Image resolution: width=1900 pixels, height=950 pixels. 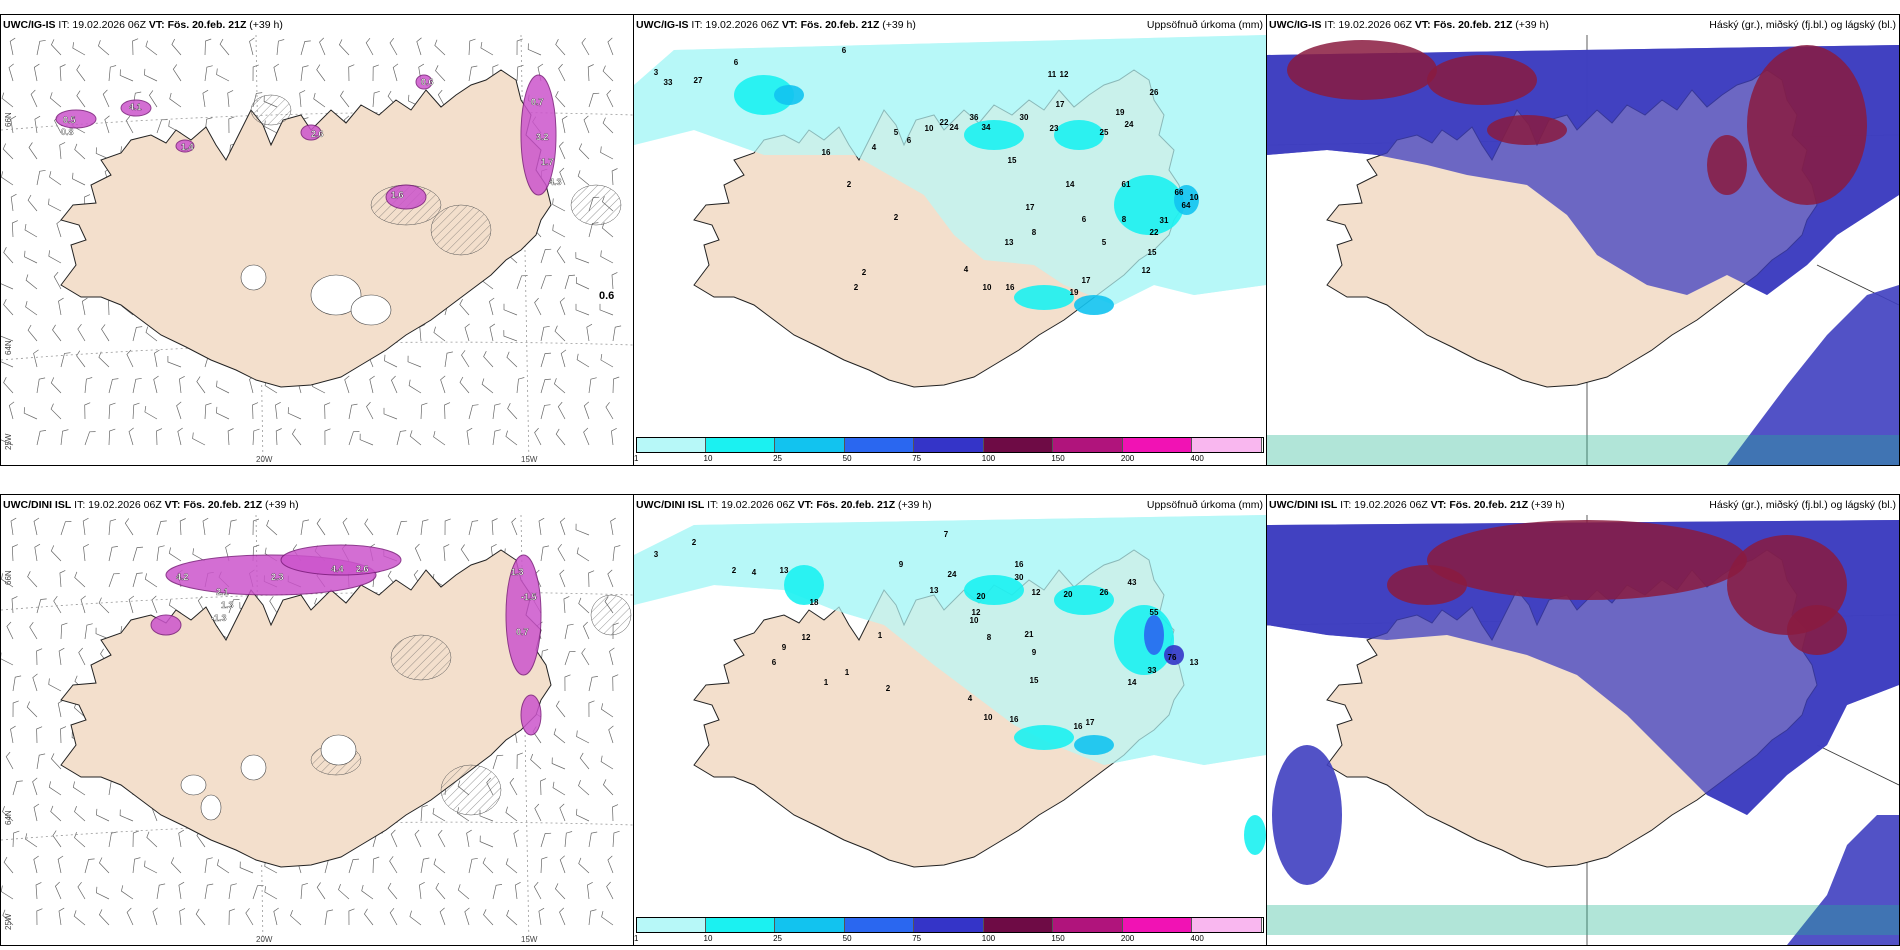 What do you see at coordinates (826, 682) in the screenshot?
I see `precip-value-label: 1` at bounding box center [826, 682].